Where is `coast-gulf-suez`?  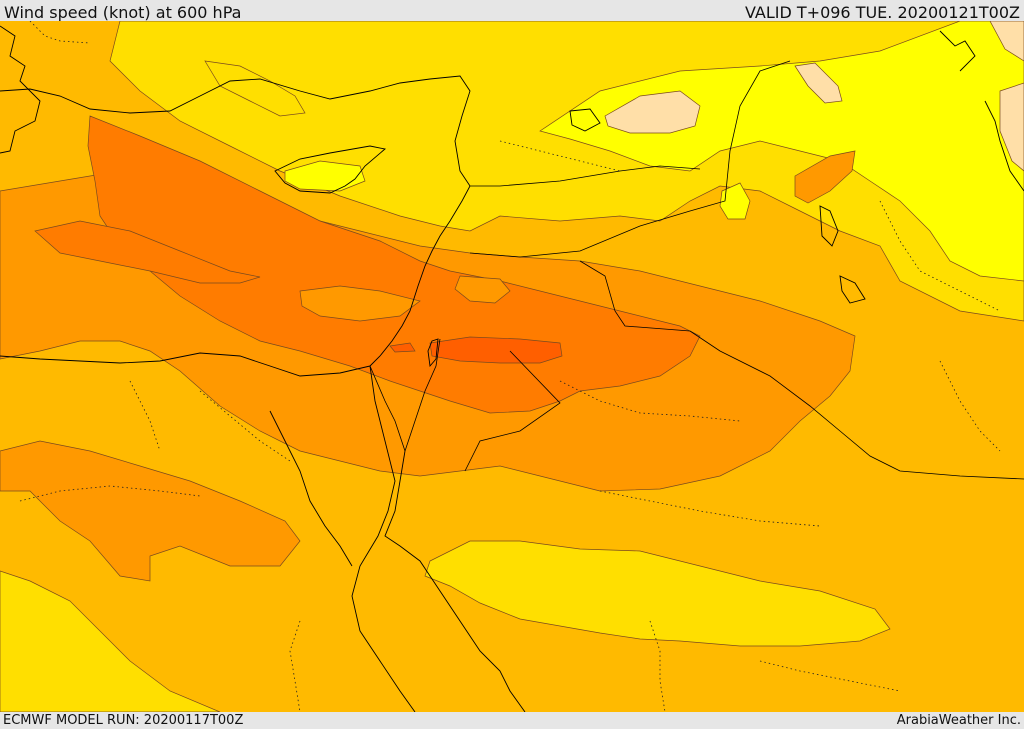 coast-gulf-suez is located at coordinates (311, 488).